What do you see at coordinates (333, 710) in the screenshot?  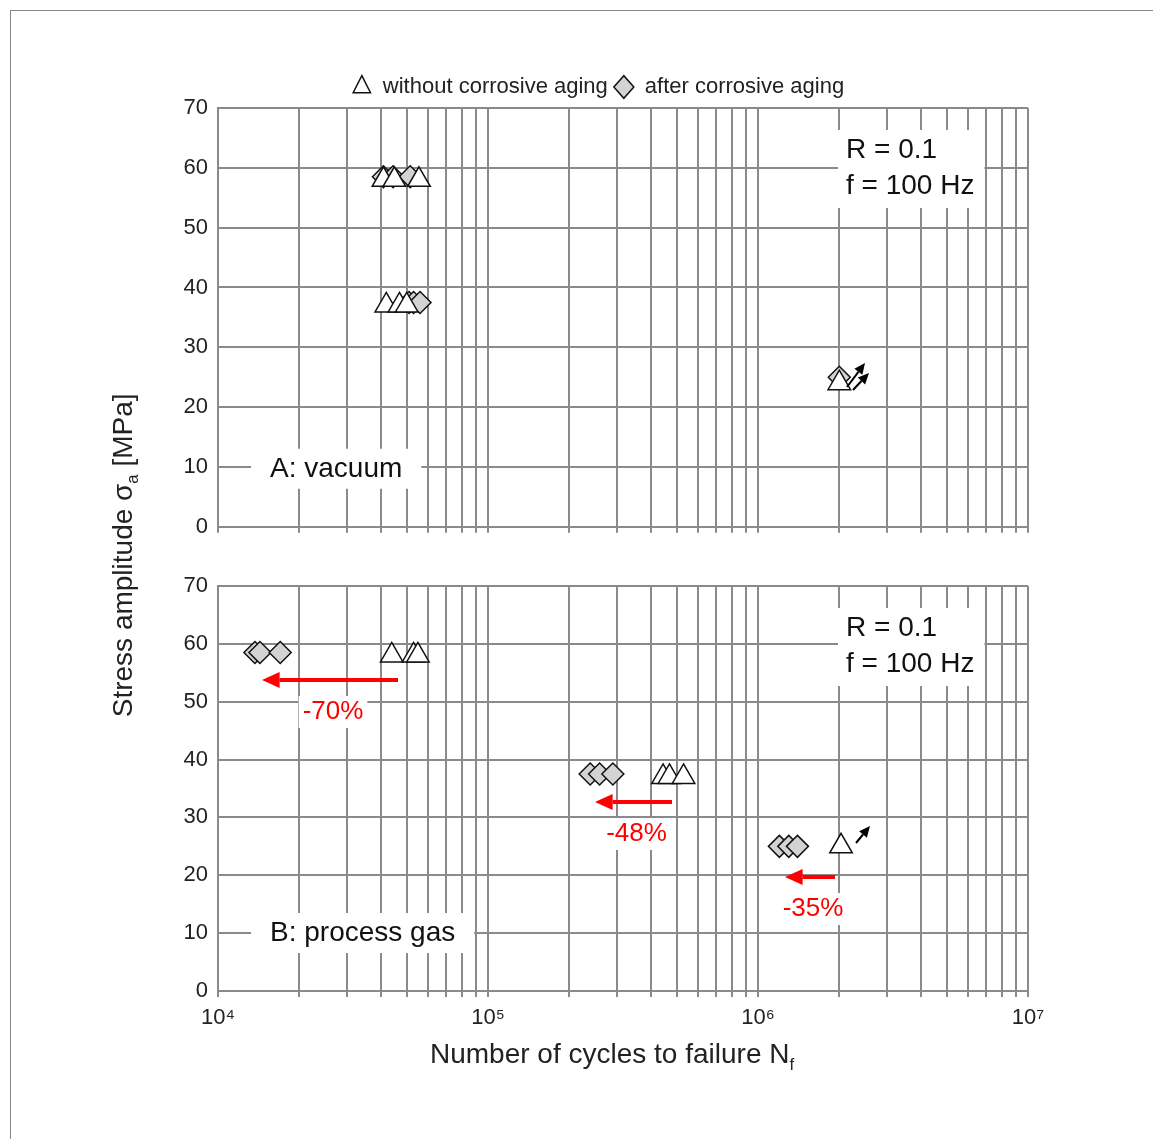 I see `annotation: -70%` at bounding box center [333, 710].